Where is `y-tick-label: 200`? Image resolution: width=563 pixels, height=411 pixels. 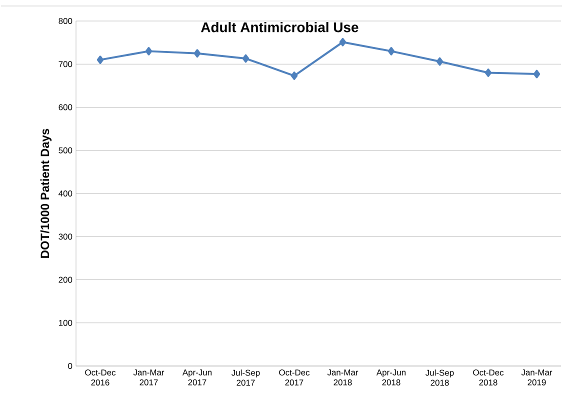
y-tick-label: 200 is located at coordinates (65, 279).